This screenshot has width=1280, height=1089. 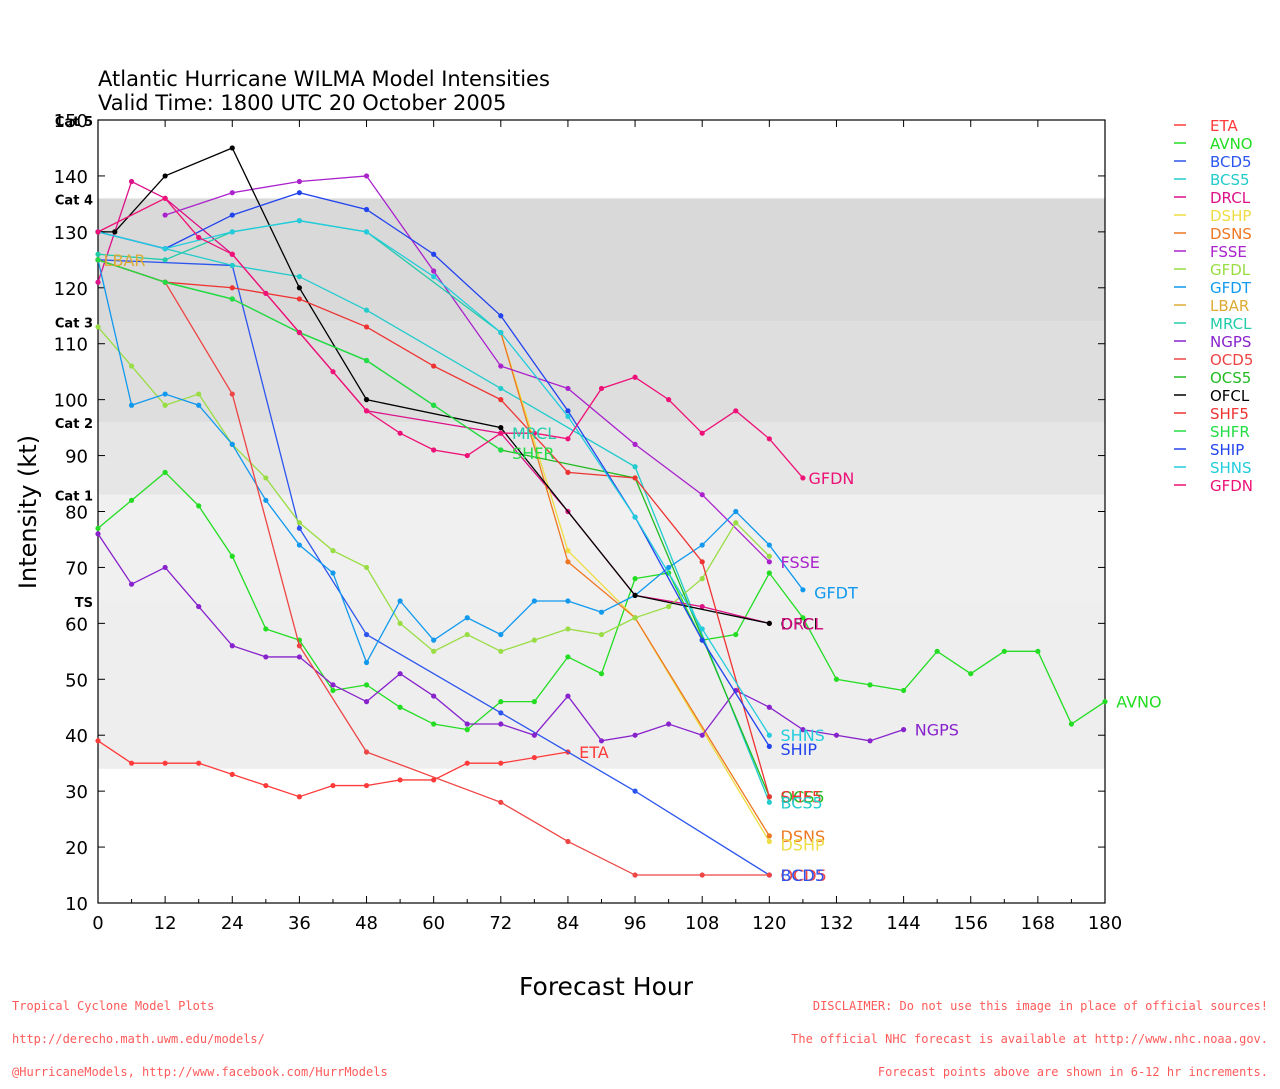 I want to click on y-tick-label: 40, so click(x=76, y=736).